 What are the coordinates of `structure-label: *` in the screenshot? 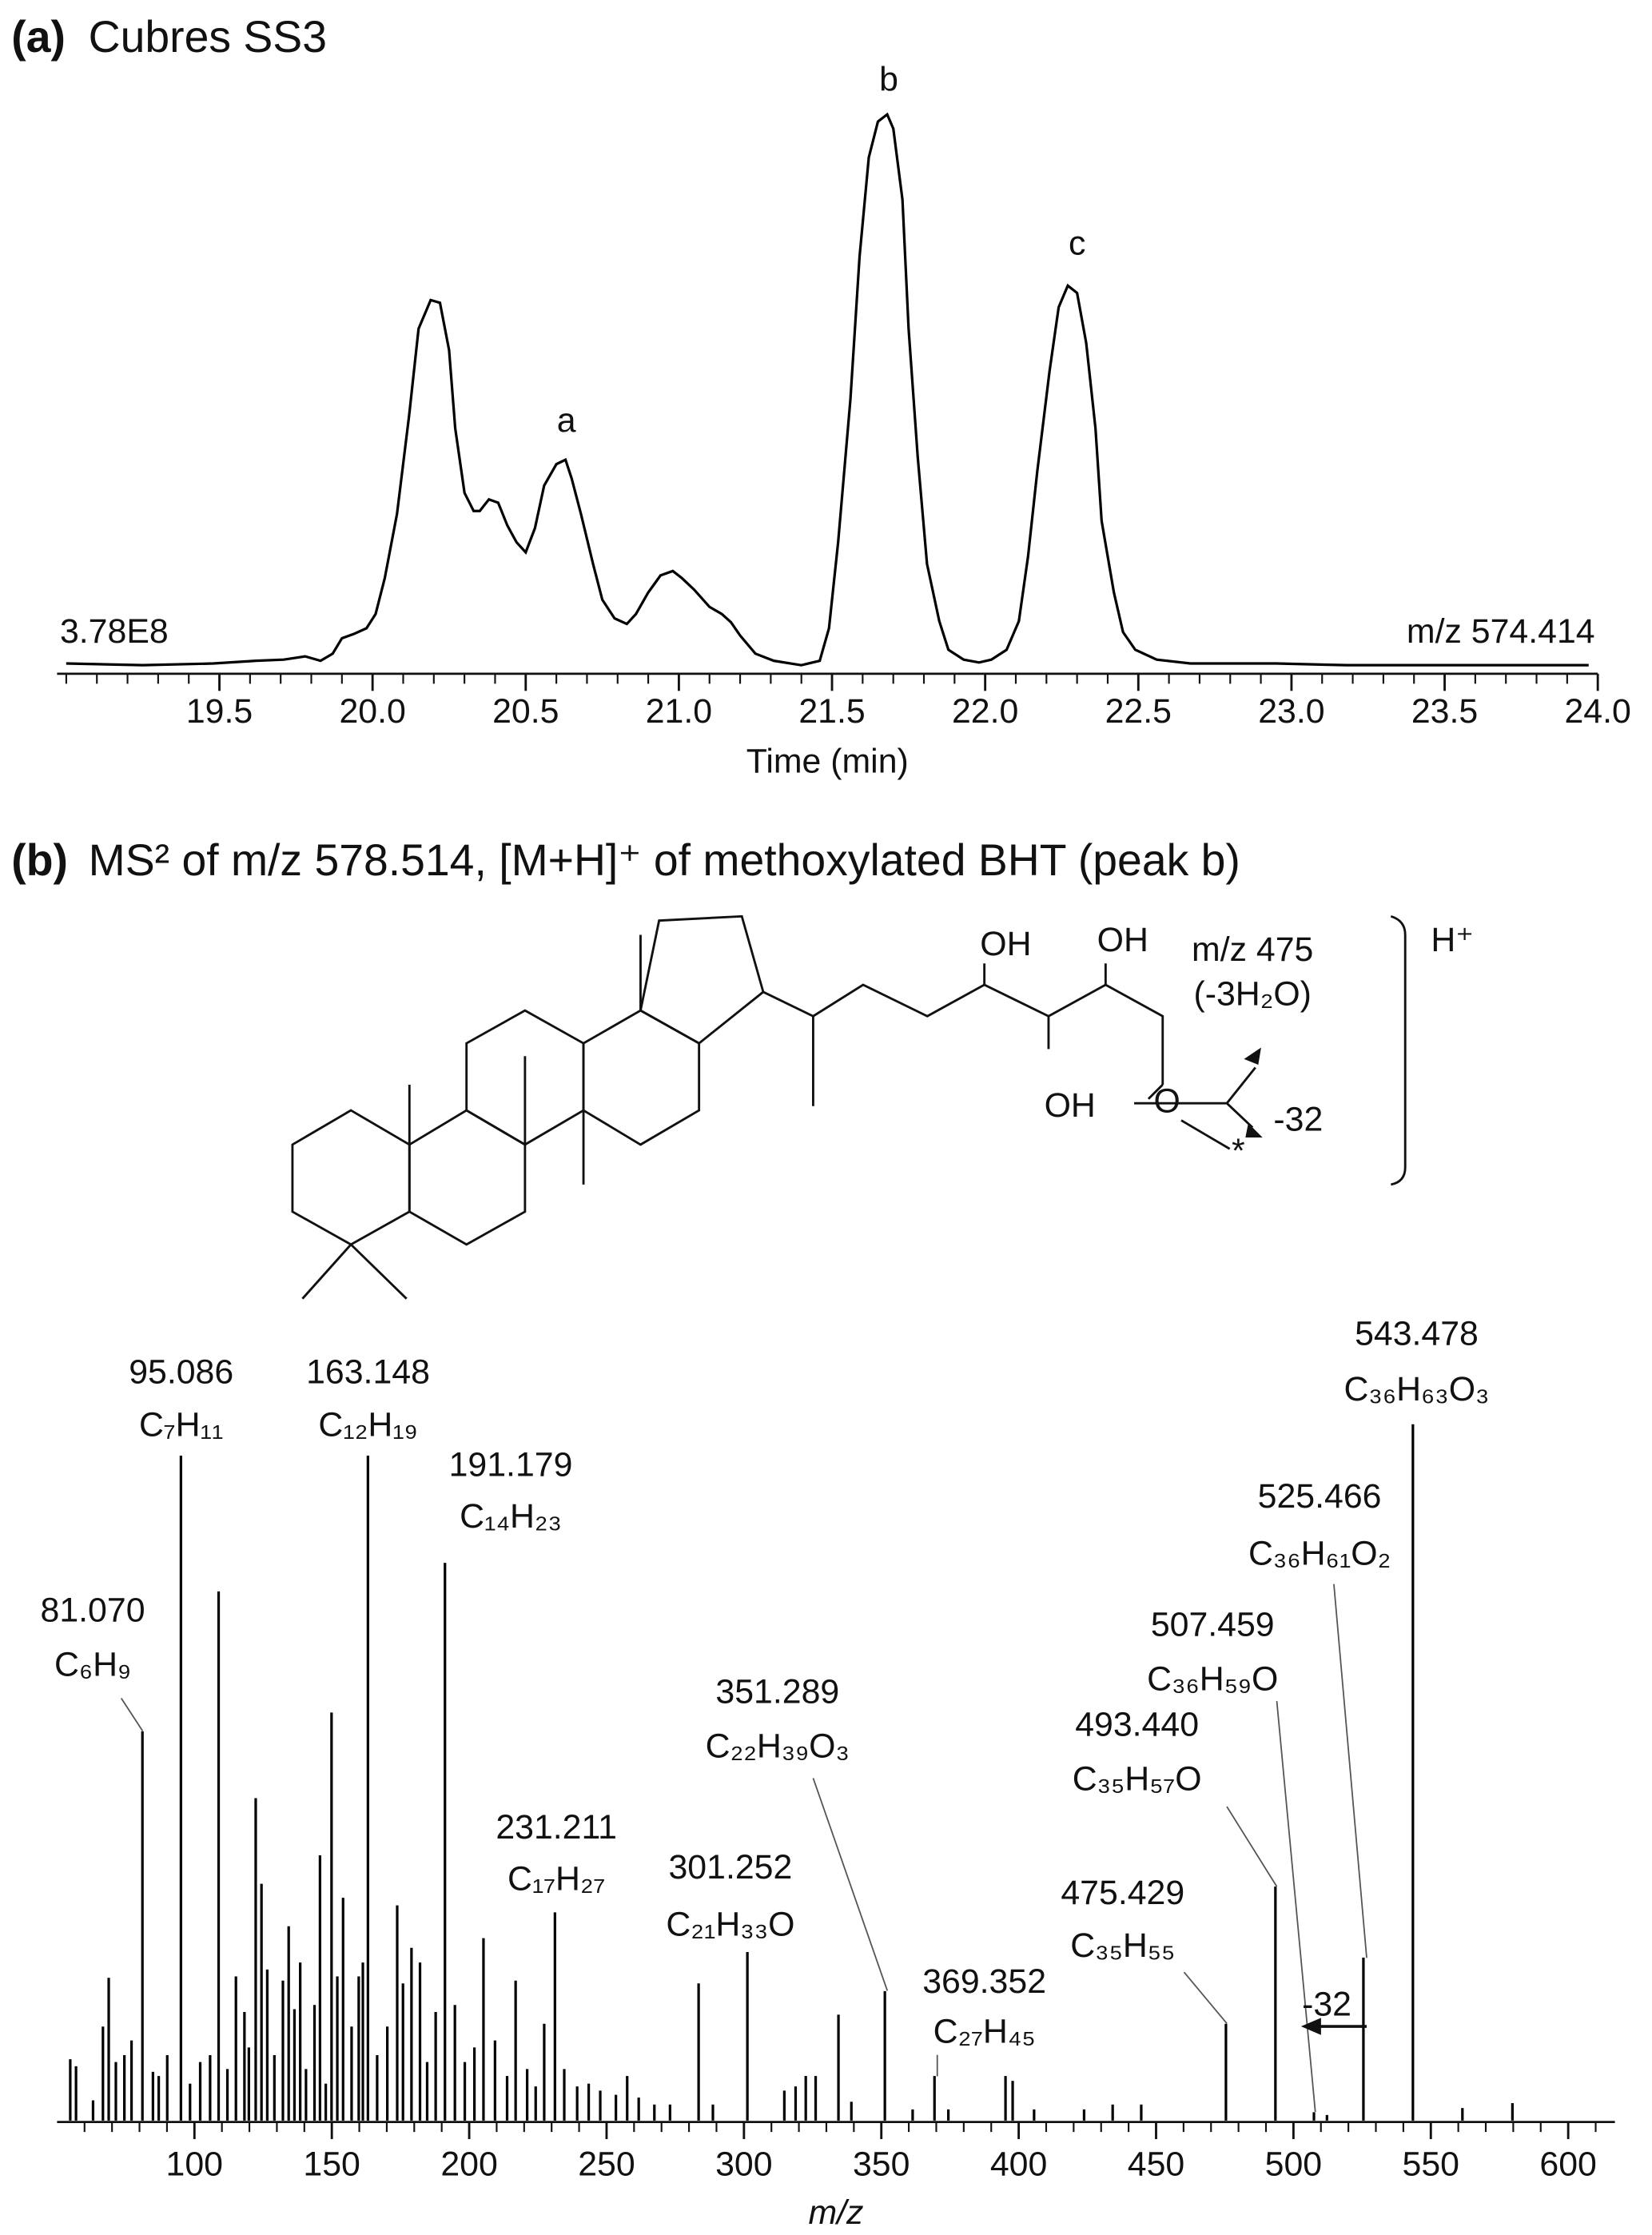 It's located at (1238, 1151).